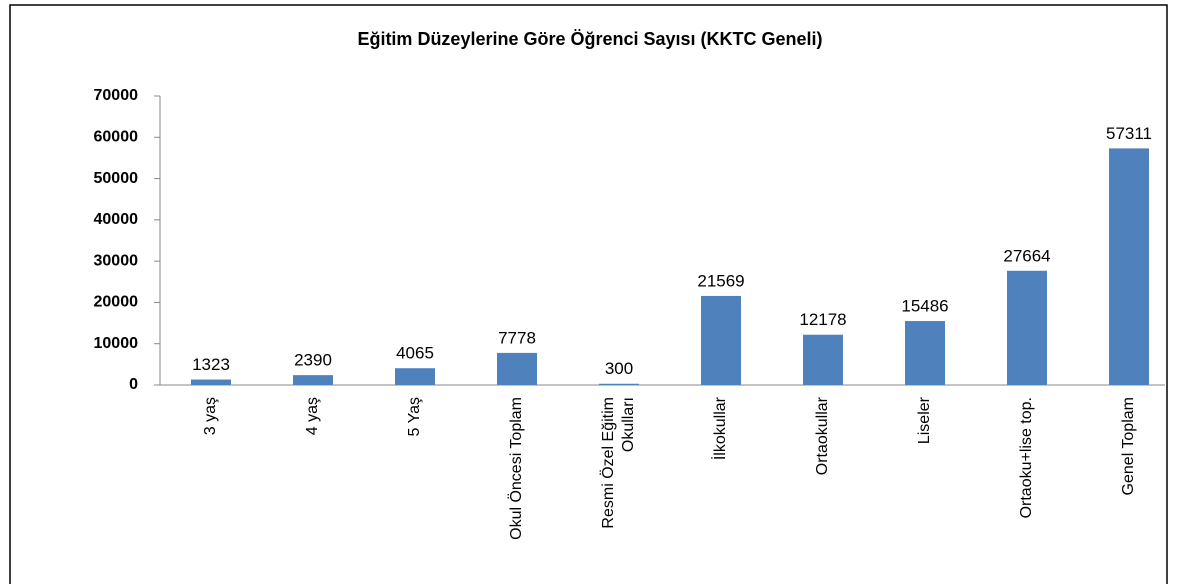 This screenshot has height=584, width=1182. Describe the element at coordinates (116, 219) in the screenshot. I see `y-tick-label: 40000` at that location.